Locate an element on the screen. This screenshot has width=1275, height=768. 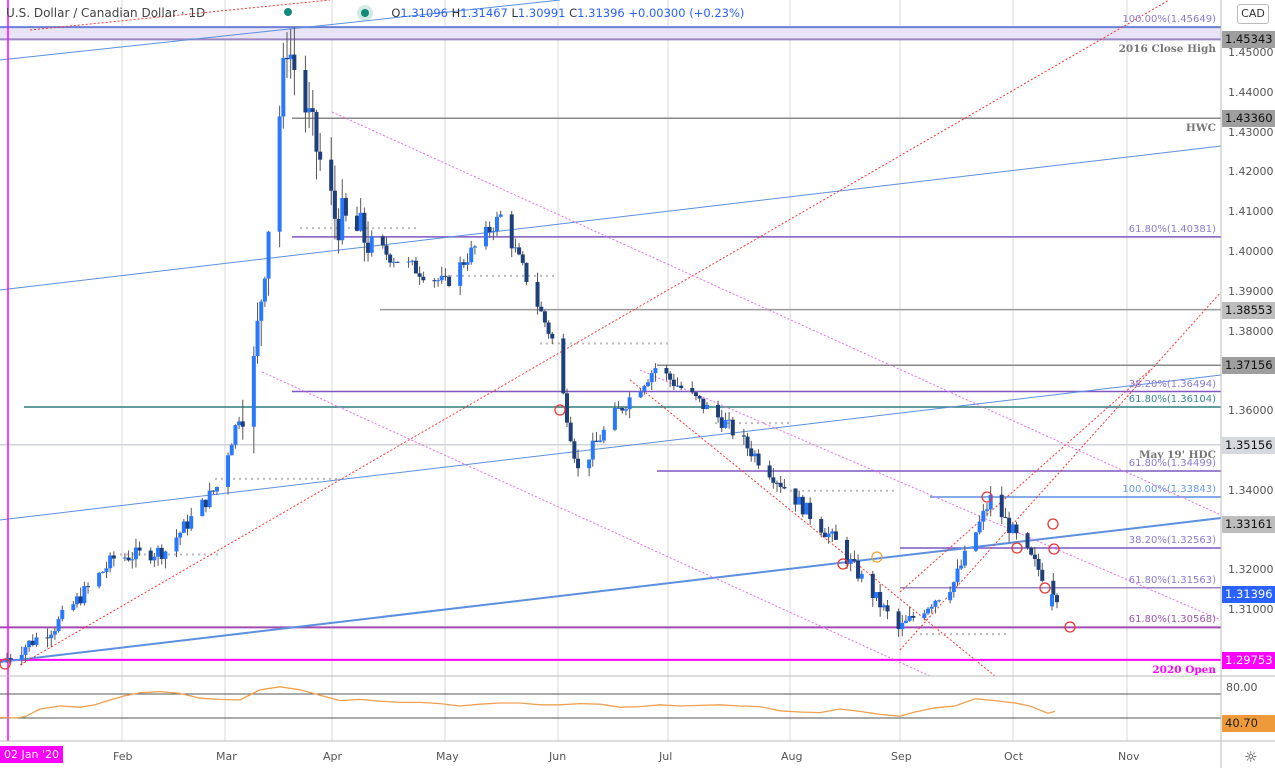
currency-button: CAD is located at coordinates (1253, 14).